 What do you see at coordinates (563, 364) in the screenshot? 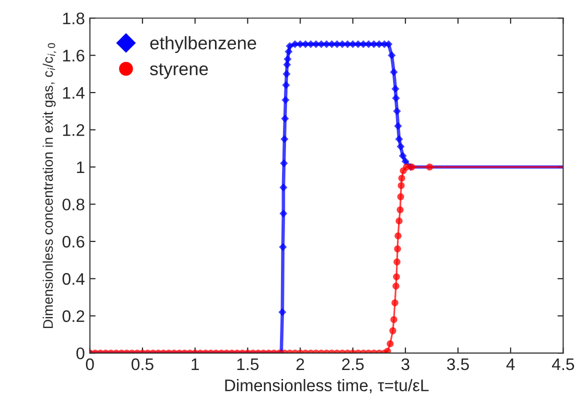
I see `x-tick-label: 4.5` at bounding box center [563, 364].